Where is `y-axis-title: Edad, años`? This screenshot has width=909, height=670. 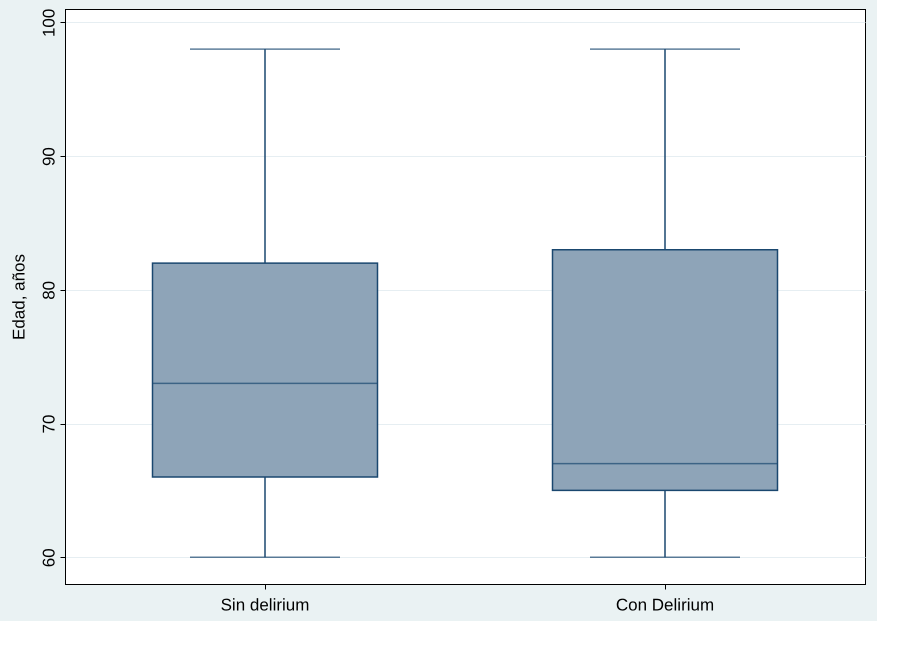 y-axis-title: Edad, años is located at coordinates (19, 297).